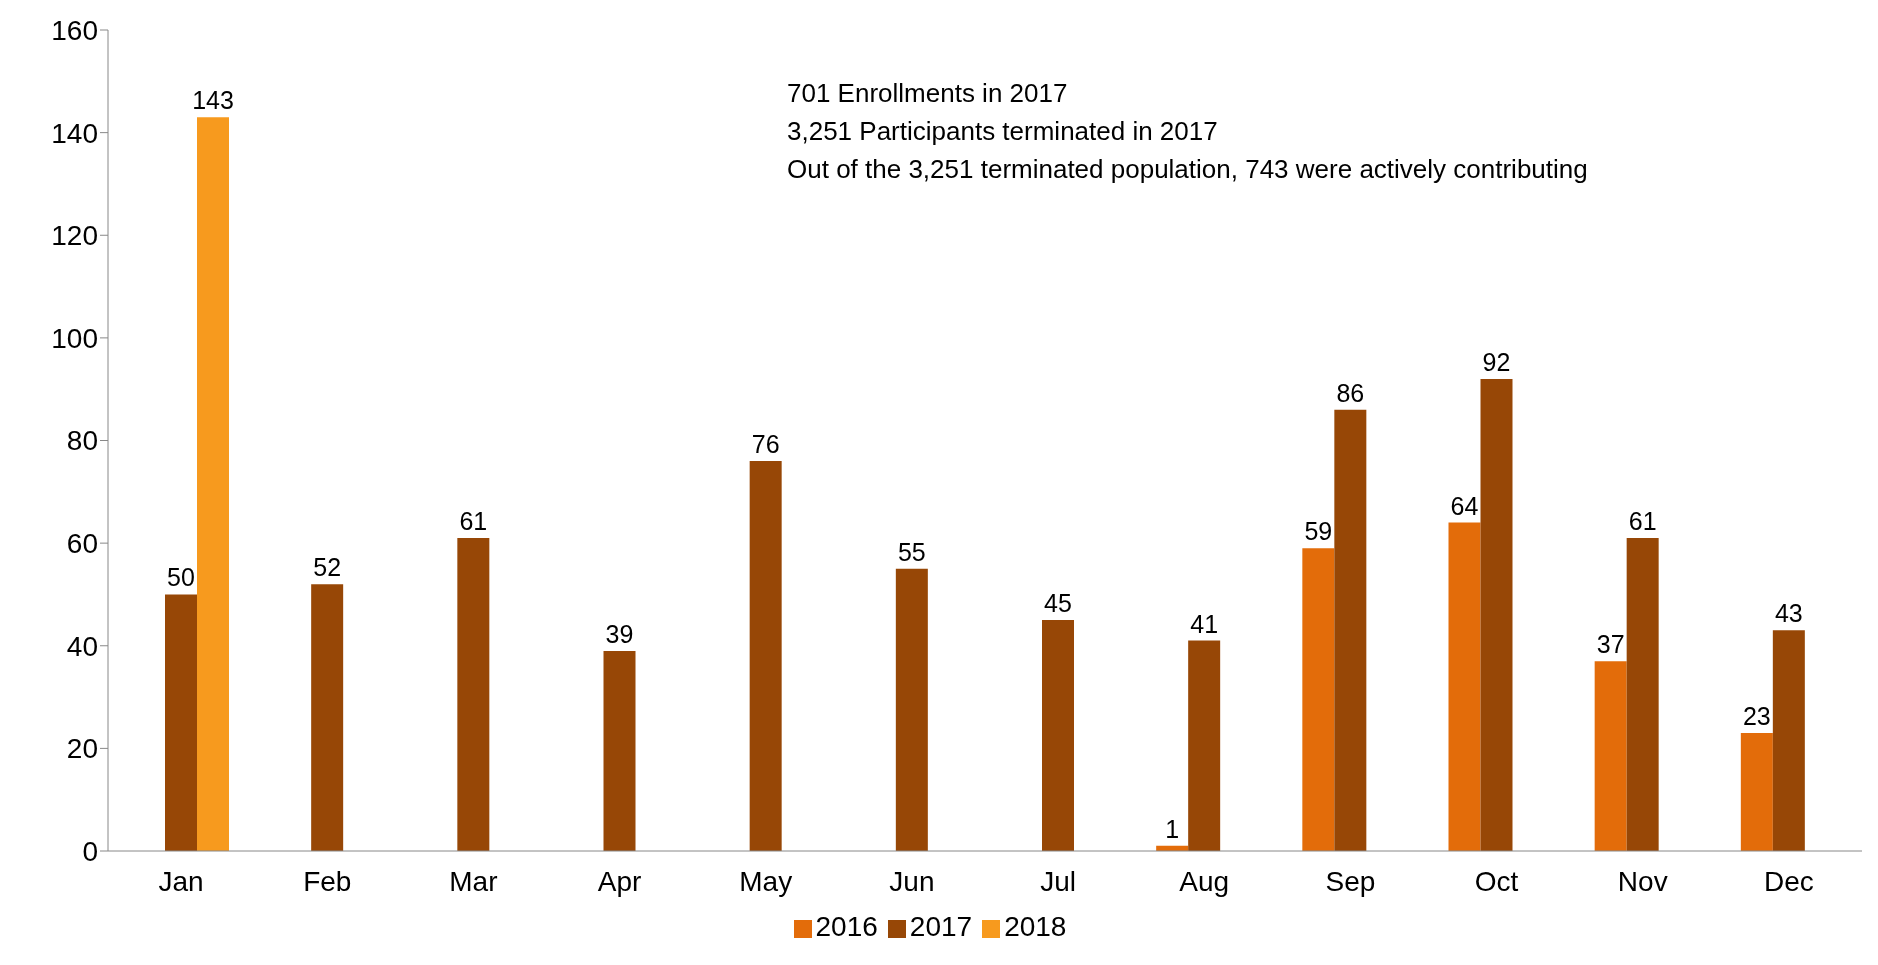 The height and width of the screenshot is (965, 1878). What do you see at coordinates (1204, 881) in the screenshot?
I see `x-tick-label: Aug` at bounding box center [1204, 881].